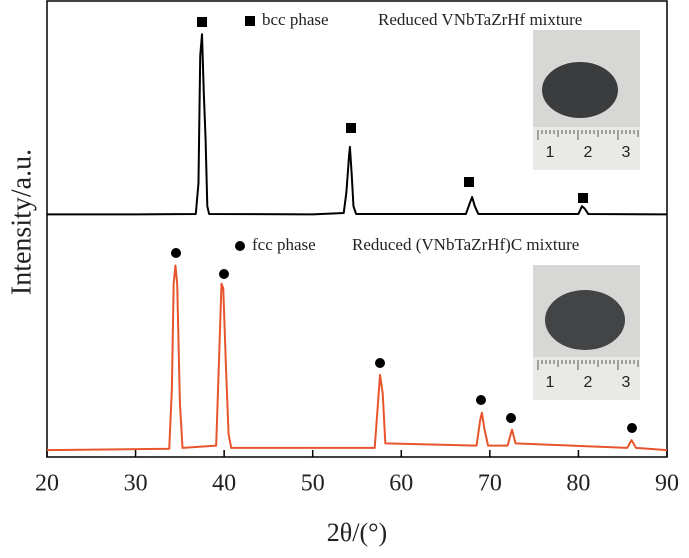 This screenshot has height=558, width=689. What do you see at coordinates (284, 244) in the screenshot?
I see `legend-marker-label: fcc phase` at bounding box center [284, 244].